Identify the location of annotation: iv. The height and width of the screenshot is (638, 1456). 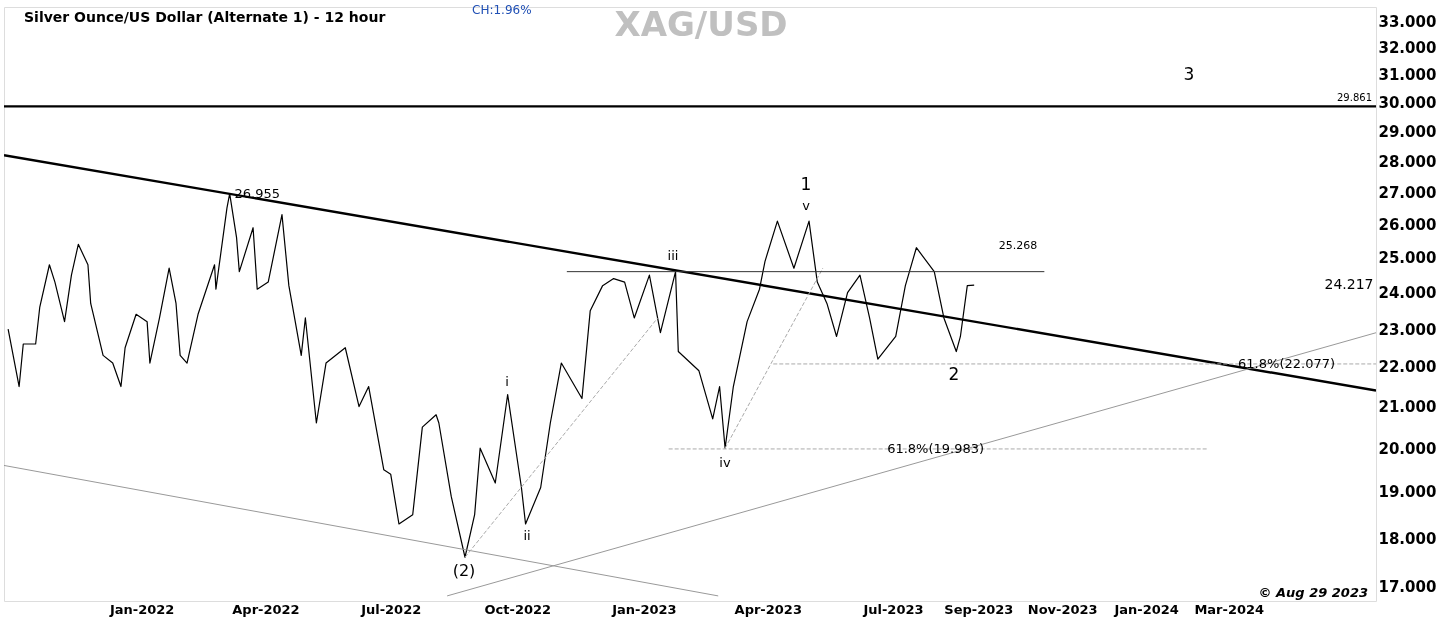
(725, 462).